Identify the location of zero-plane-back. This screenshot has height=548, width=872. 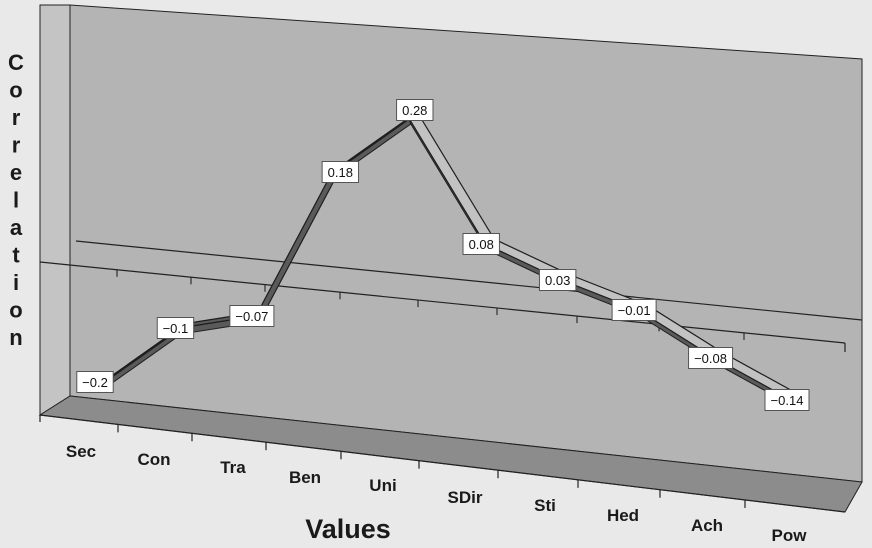
(469, 280).